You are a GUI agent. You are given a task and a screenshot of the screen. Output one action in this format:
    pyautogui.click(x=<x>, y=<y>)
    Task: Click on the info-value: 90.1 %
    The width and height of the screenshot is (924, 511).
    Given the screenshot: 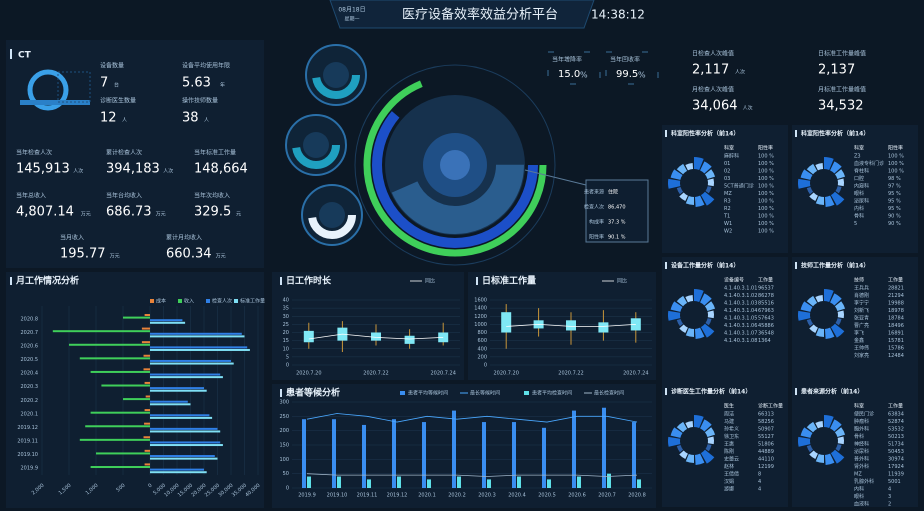 What is the action you would take?
    pyautogui.click(x=617, y=238)
    